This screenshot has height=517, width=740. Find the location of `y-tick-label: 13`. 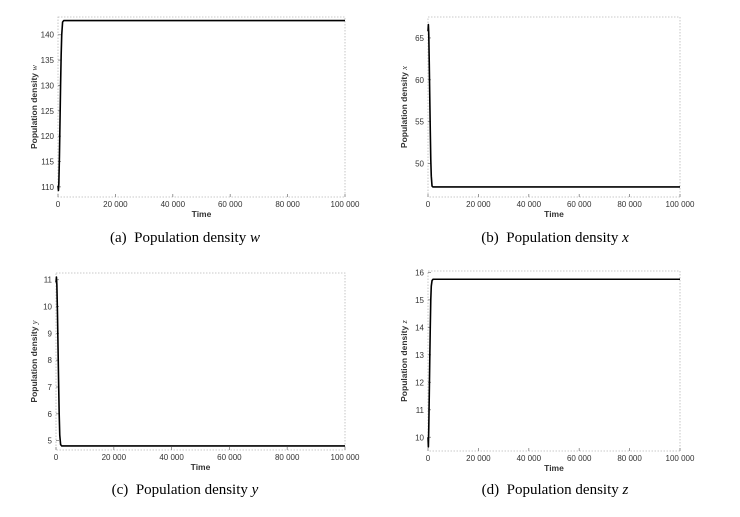

y-tick-label: 13 is located at coordinates (419, 355).